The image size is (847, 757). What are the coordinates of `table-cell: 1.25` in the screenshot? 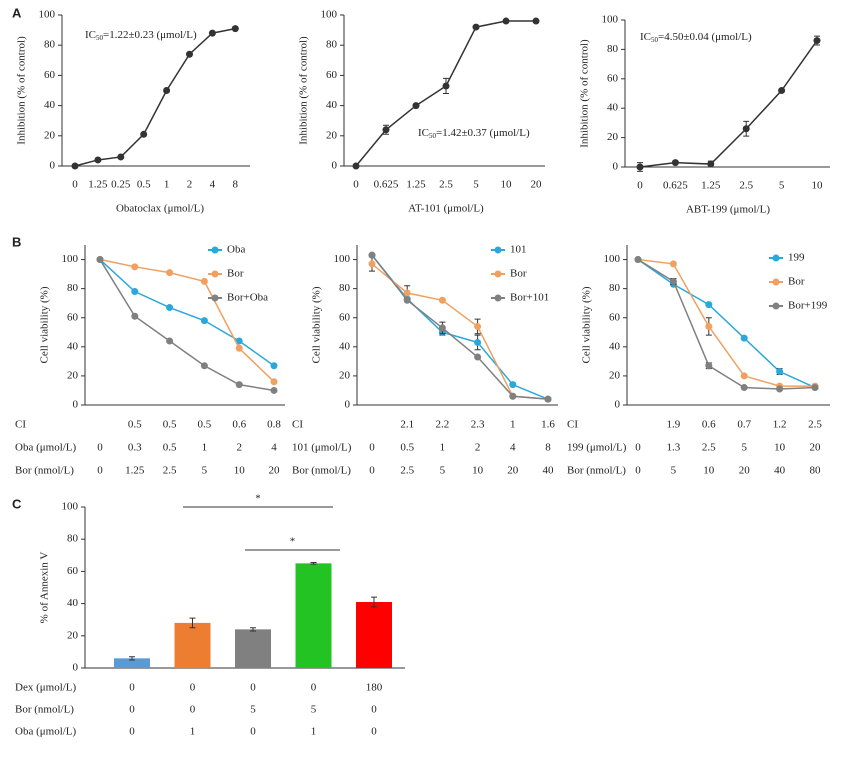 It's located at (135, 471).